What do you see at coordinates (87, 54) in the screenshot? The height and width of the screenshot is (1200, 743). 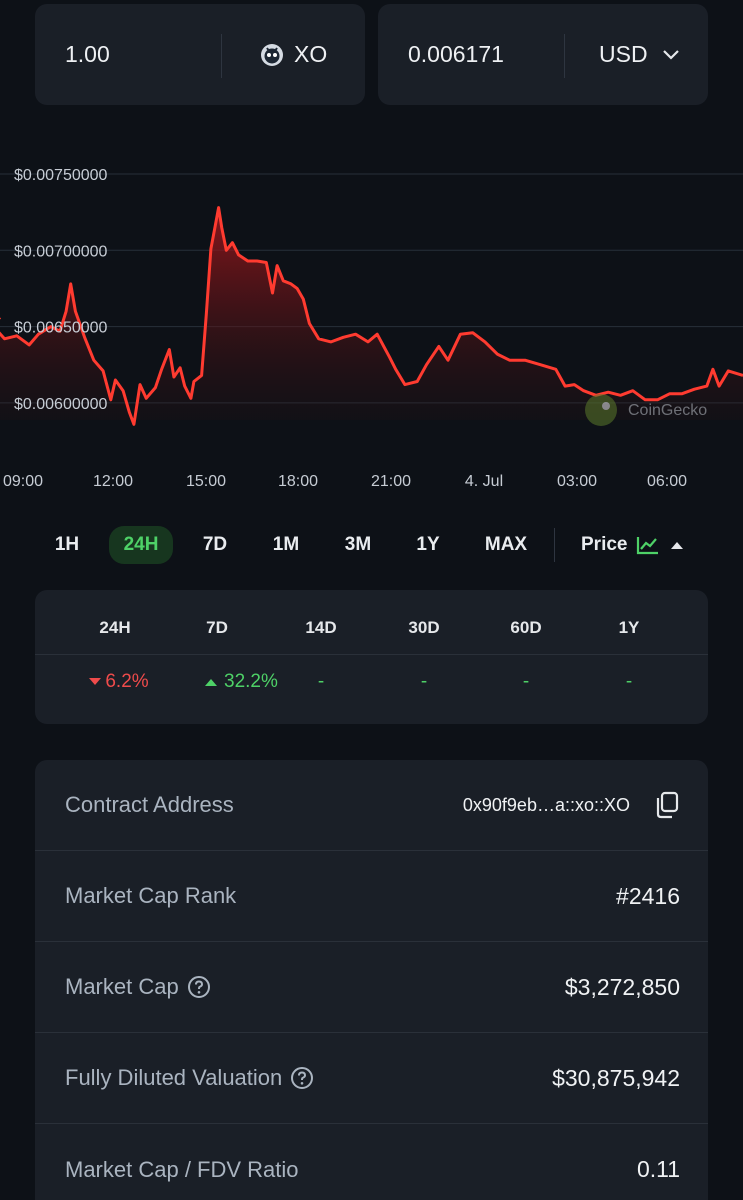 I see `token-amount-input: 1.00` at bounding box center [87, 54].